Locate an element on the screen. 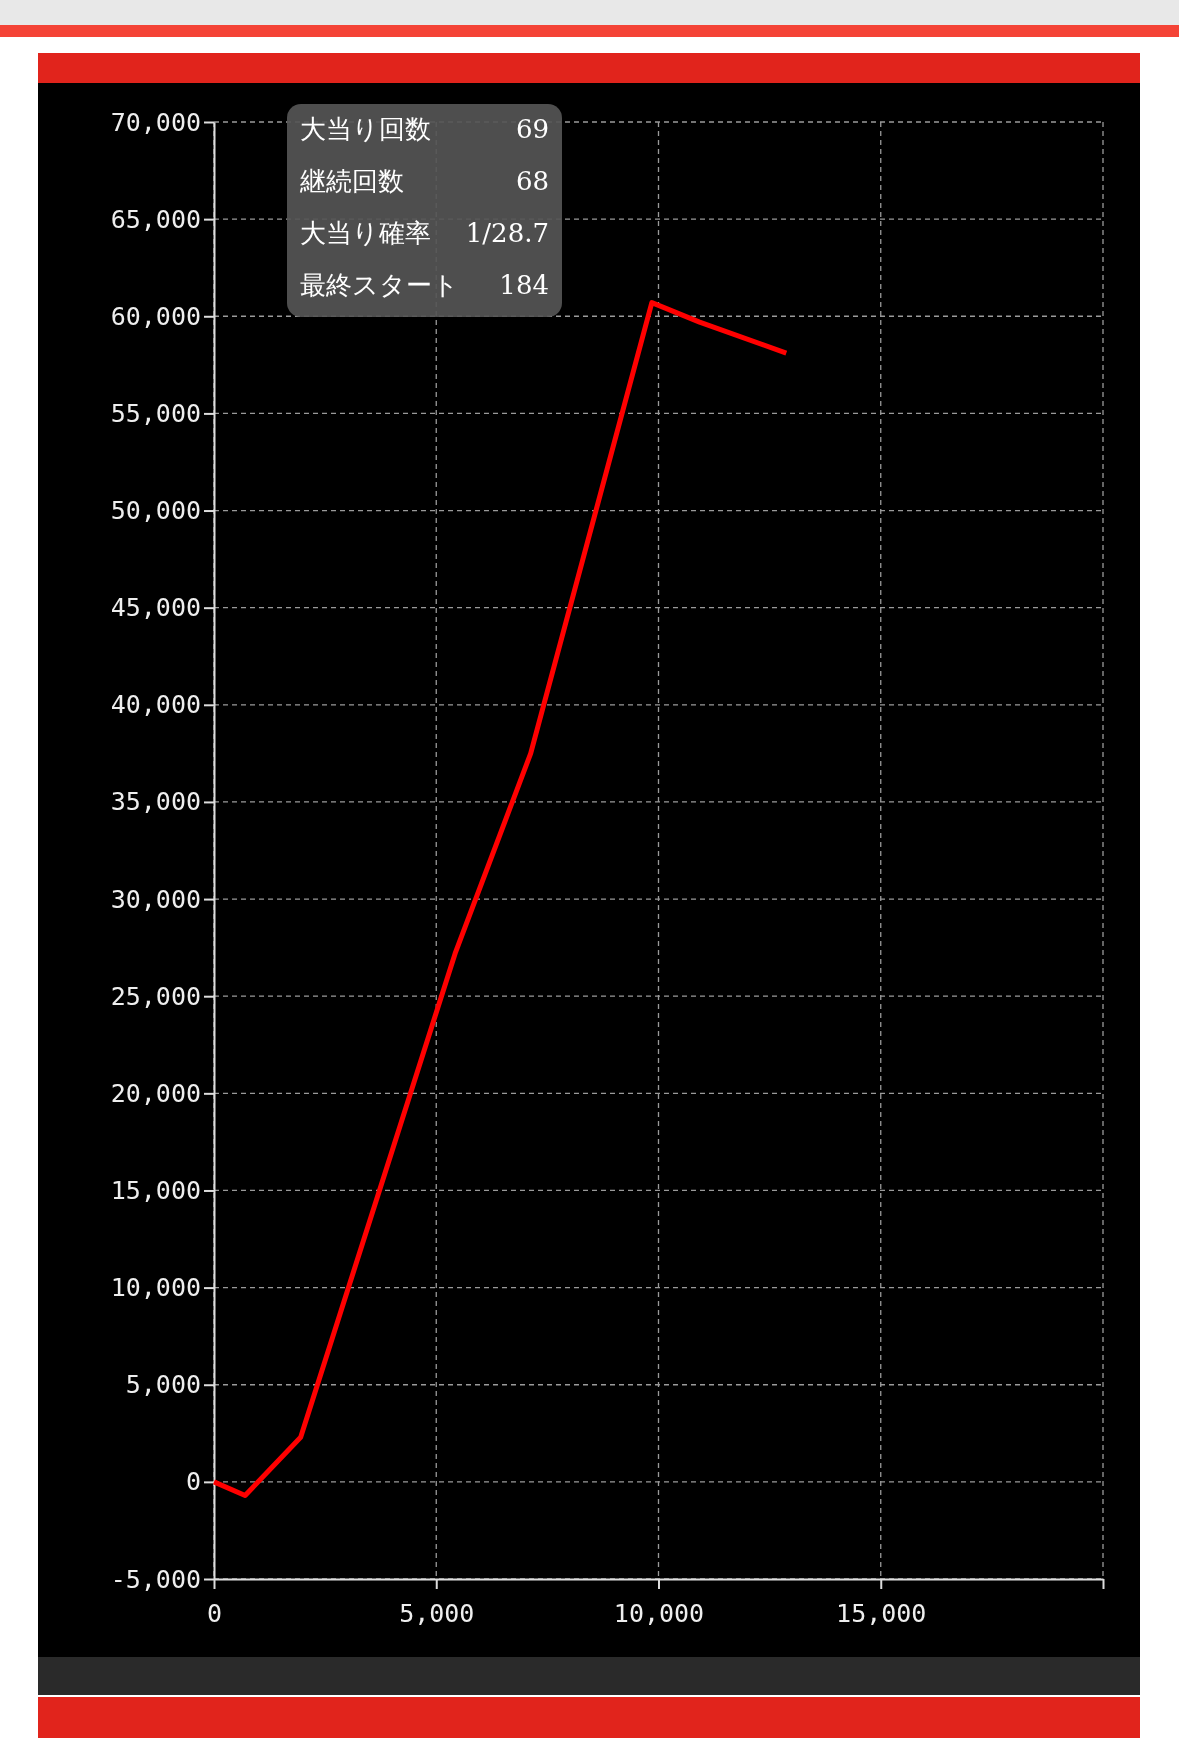 This screenshot has height=1738, width=1179. y-tick-label: 10,000 is located at coordinates (155, 1288).